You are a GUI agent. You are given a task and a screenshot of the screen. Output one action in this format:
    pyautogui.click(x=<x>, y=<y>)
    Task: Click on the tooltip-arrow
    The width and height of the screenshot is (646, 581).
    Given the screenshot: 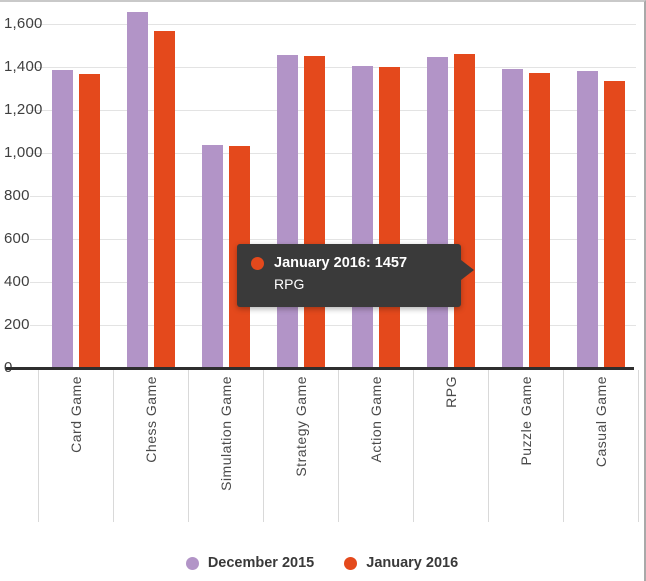 What is the action you would take?
    pyautogui.click(x=467, y=270)
    